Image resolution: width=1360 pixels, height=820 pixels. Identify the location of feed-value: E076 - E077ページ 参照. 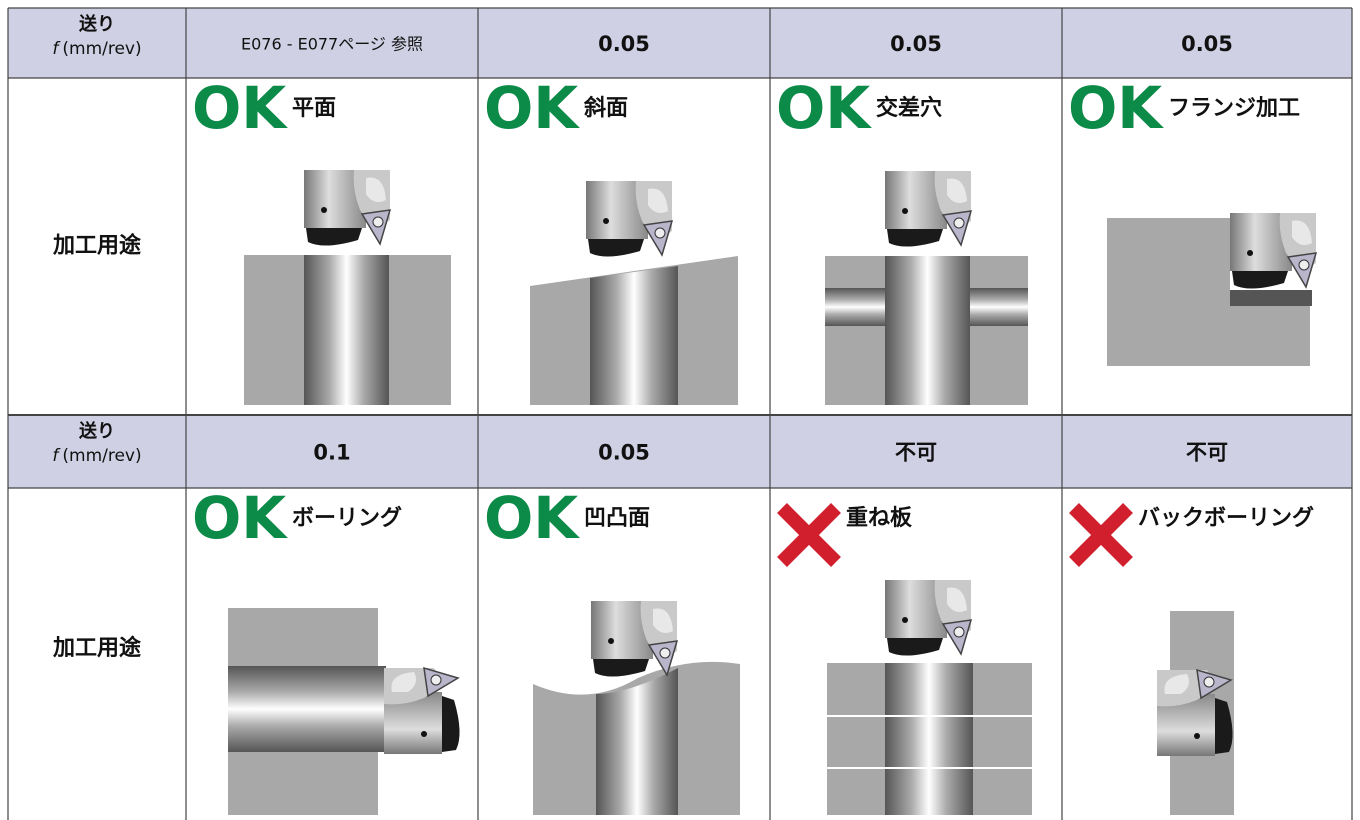
(332, 44).